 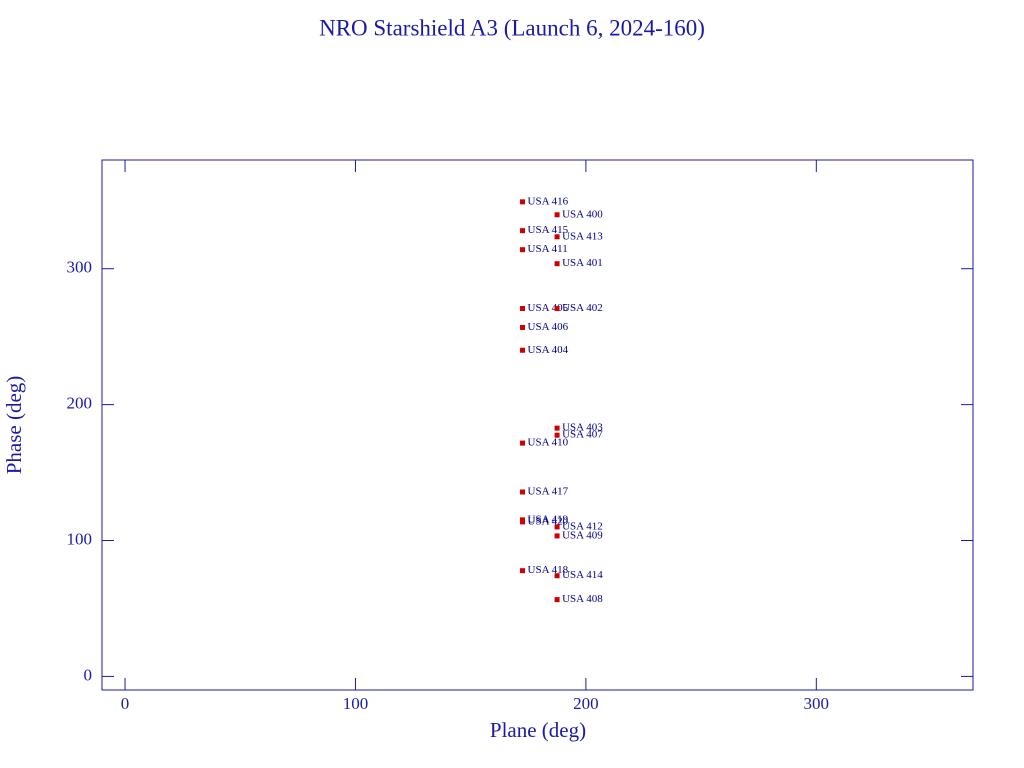 What do you see at coordinates (548, 308) in the screenshot?
I see `point-label: USA 405` at bounding box center [548, 308].